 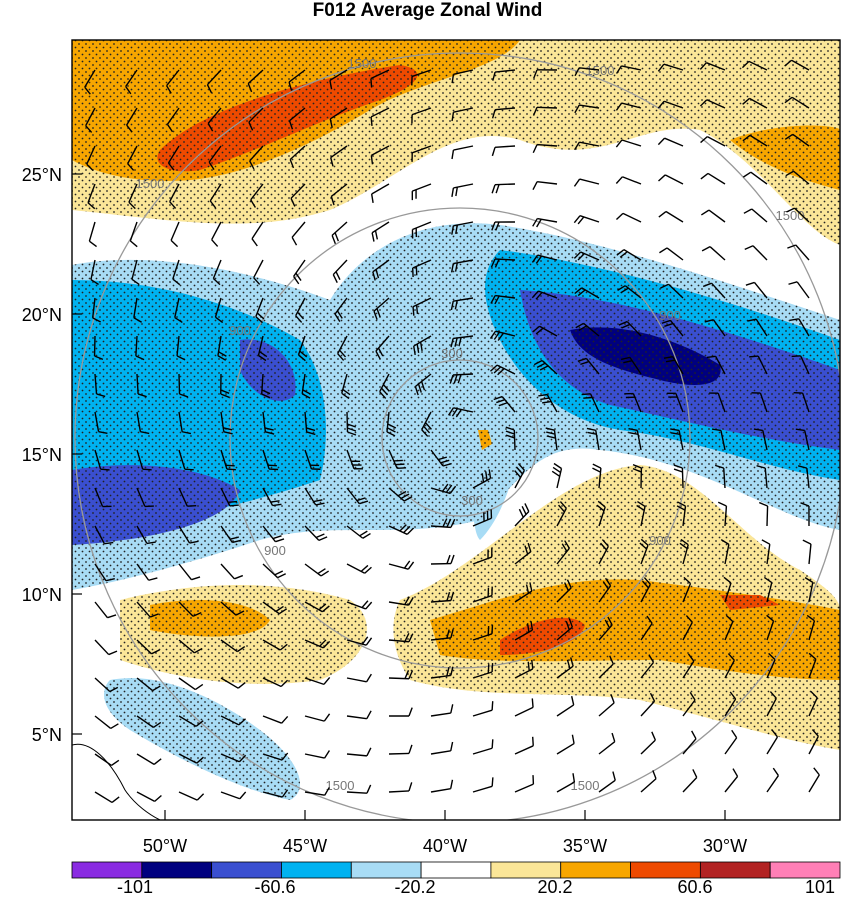 I want to click on lon-label: 30°W, so click(x=725, y=846).